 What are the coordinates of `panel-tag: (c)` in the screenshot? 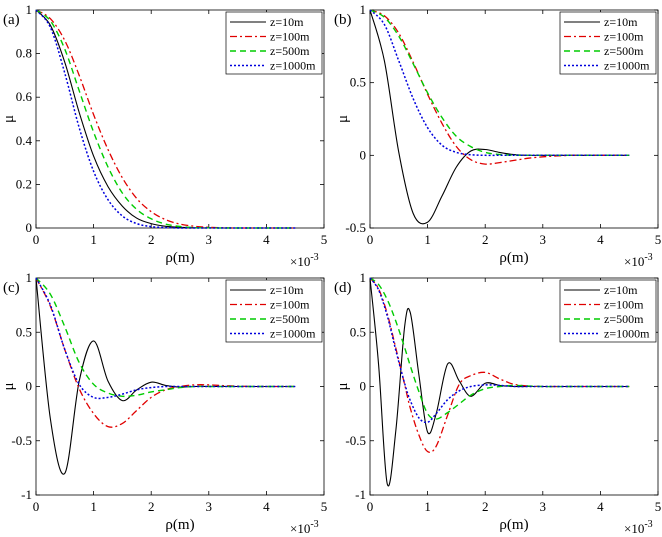 It's located at (11, 288).